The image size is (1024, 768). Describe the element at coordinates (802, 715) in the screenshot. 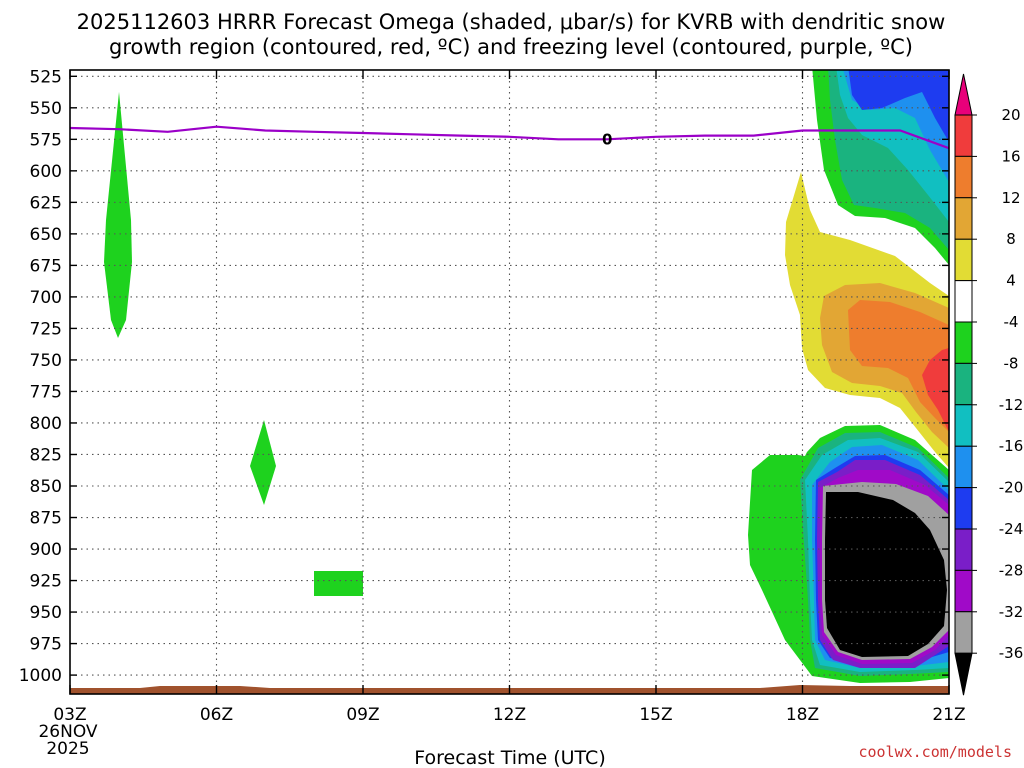

I see `x-tick-label-18Z: 18Z` at that location.